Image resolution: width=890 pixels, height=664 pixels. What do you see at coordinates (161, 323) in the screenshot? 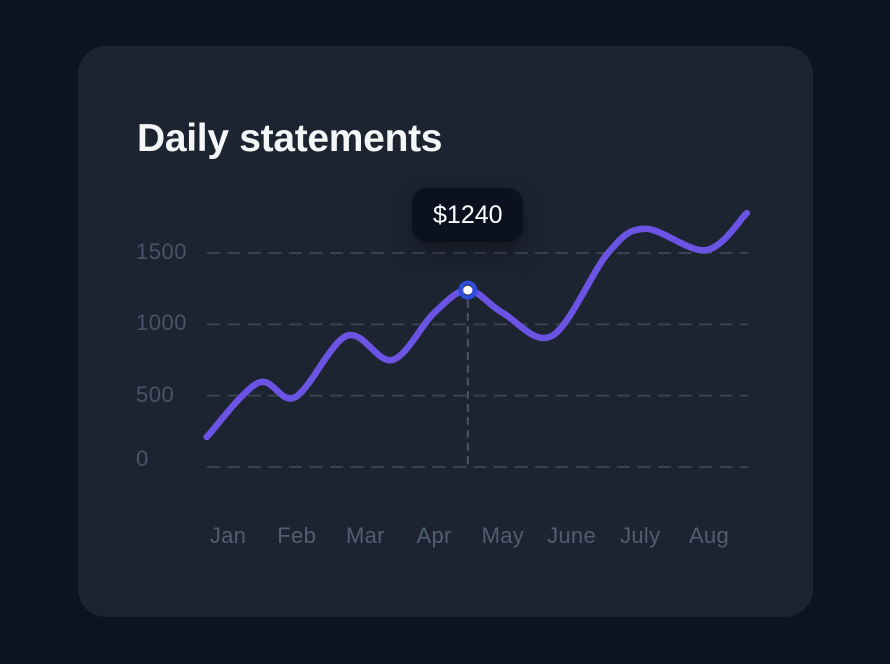
I see `y-tick-label: 1000` at bounding box center [161, 323].